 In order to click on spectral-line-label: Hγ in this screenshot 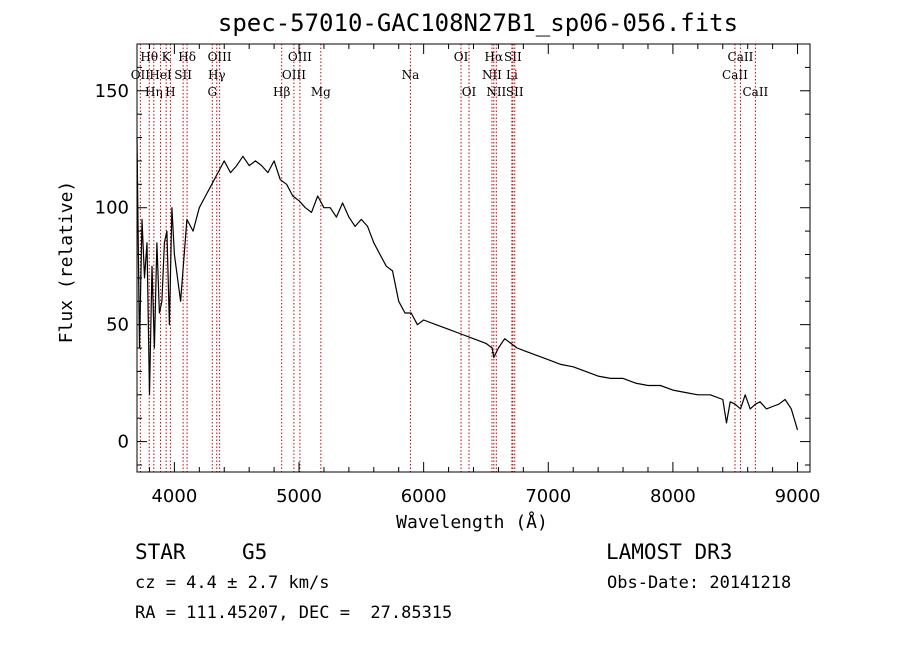, I will do `click(217, 75)`.